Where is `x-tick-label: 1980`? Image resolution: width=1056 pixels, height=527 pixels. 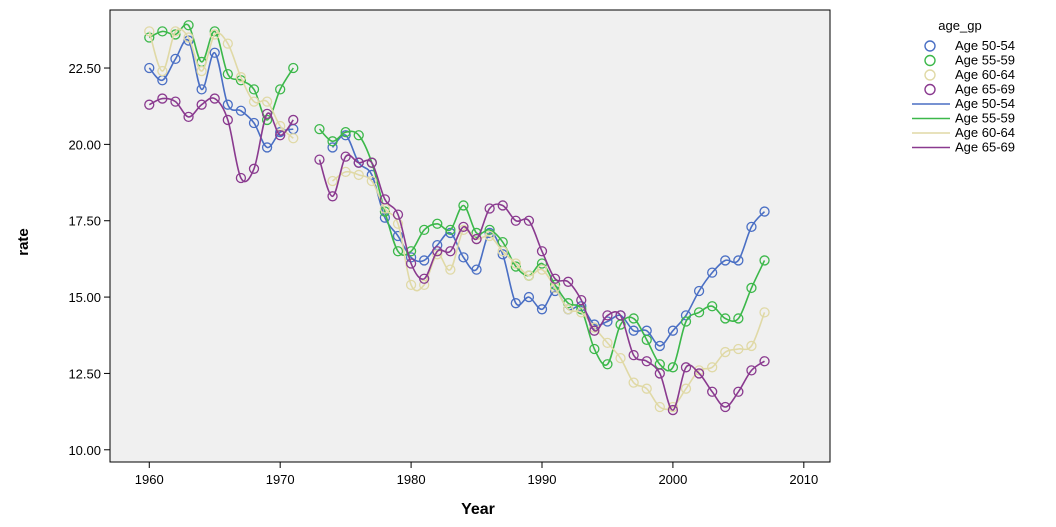
x-tick-label: 1980 is located at coordinates (411, 479).